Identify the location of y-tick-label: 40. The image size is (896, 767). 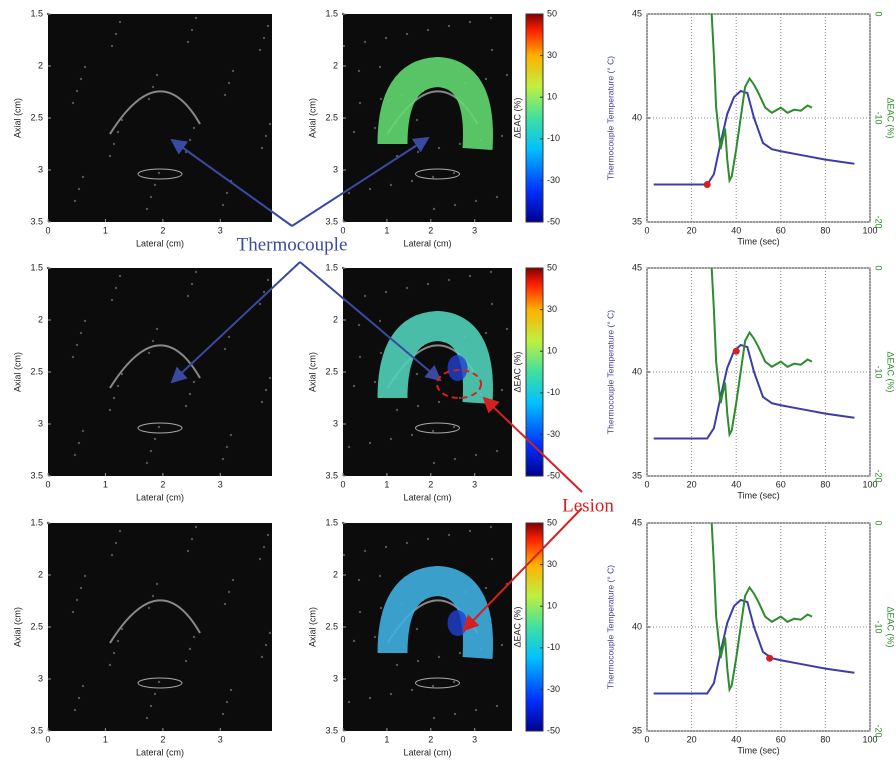
(637, 117).